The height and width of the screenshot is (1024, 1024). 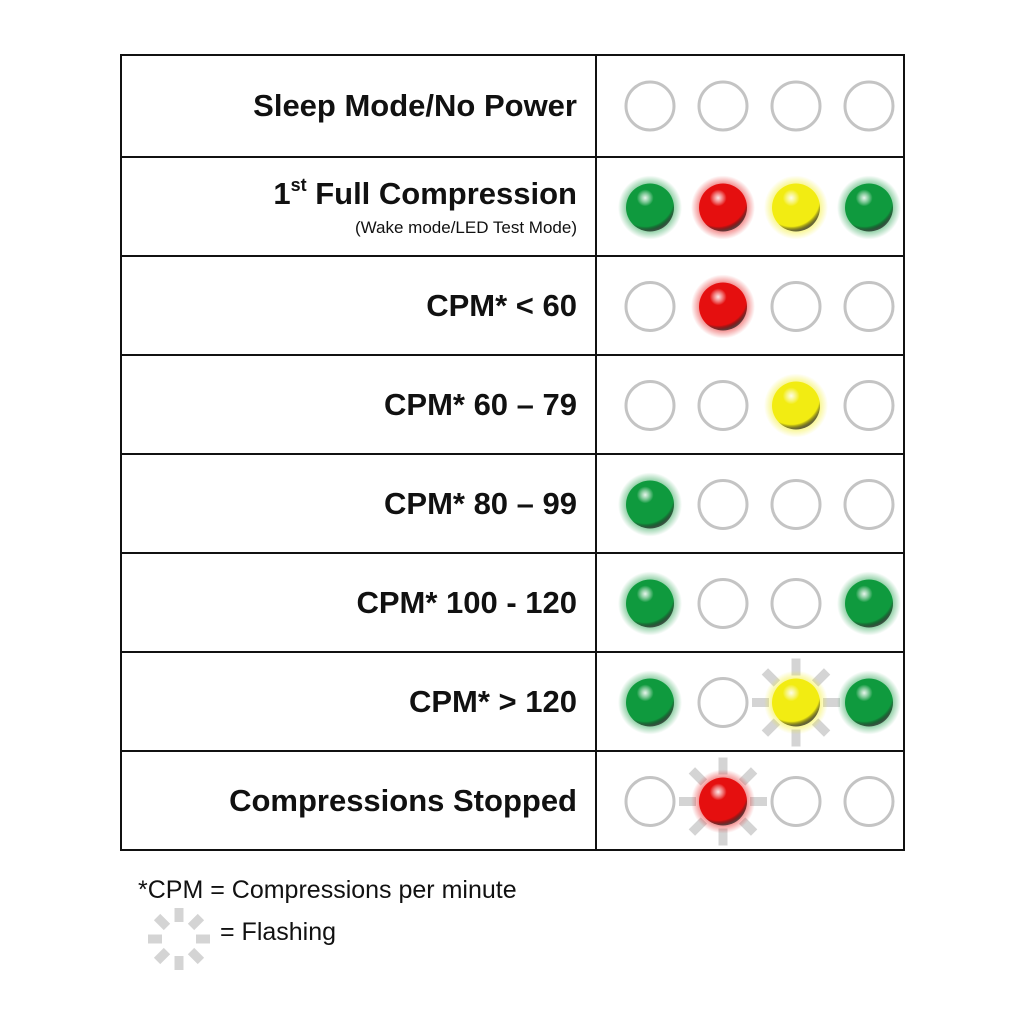 What do you see at coordinates (278, 932) in the screenshot?
I see `flashing-footnote: = Flashing` at bounding box center [278, 932].